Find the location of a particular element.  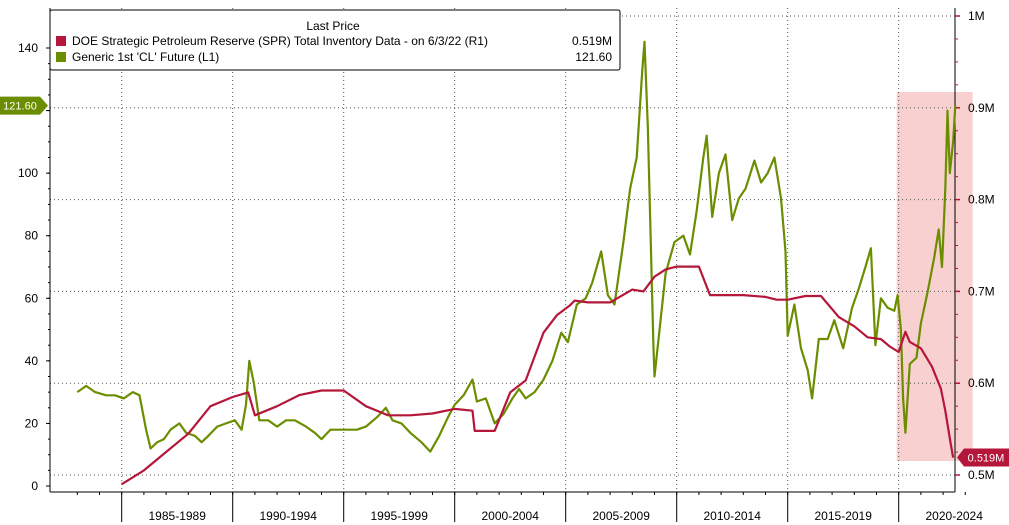

left-tick-label: 100 is located at coordinates (28, 173).